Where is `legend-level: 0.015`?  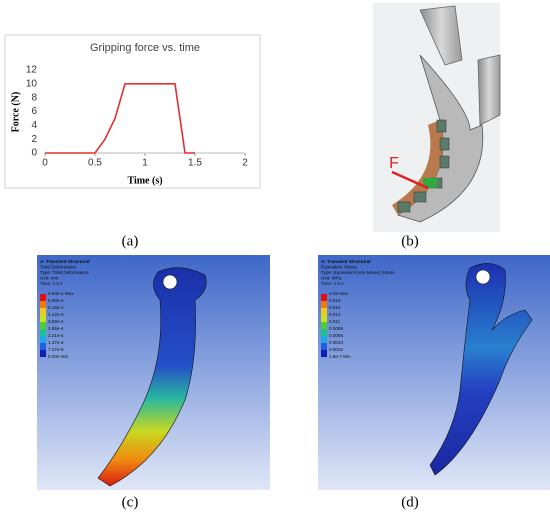 legend-level: 0.015 is located at coordinates (335, 307).